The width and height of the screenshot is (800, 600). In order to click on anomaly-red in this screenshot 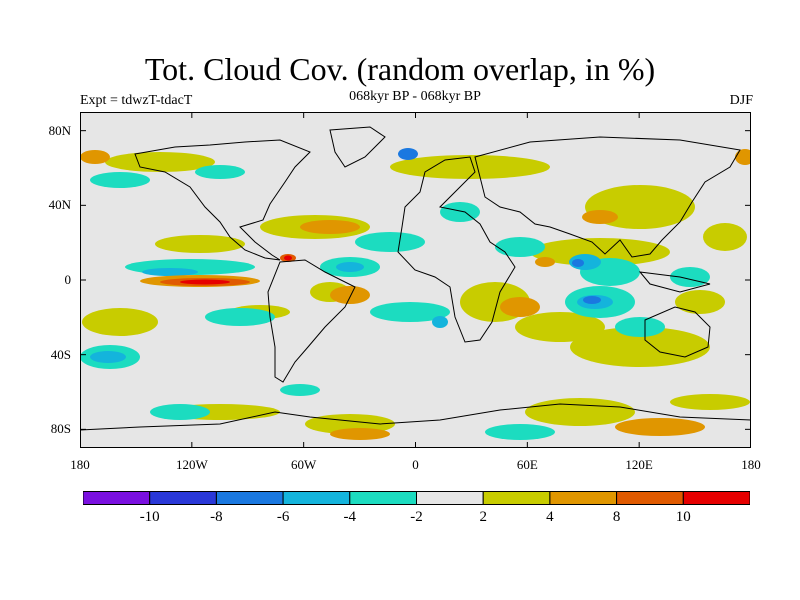, I will do `click(236, 270)`.